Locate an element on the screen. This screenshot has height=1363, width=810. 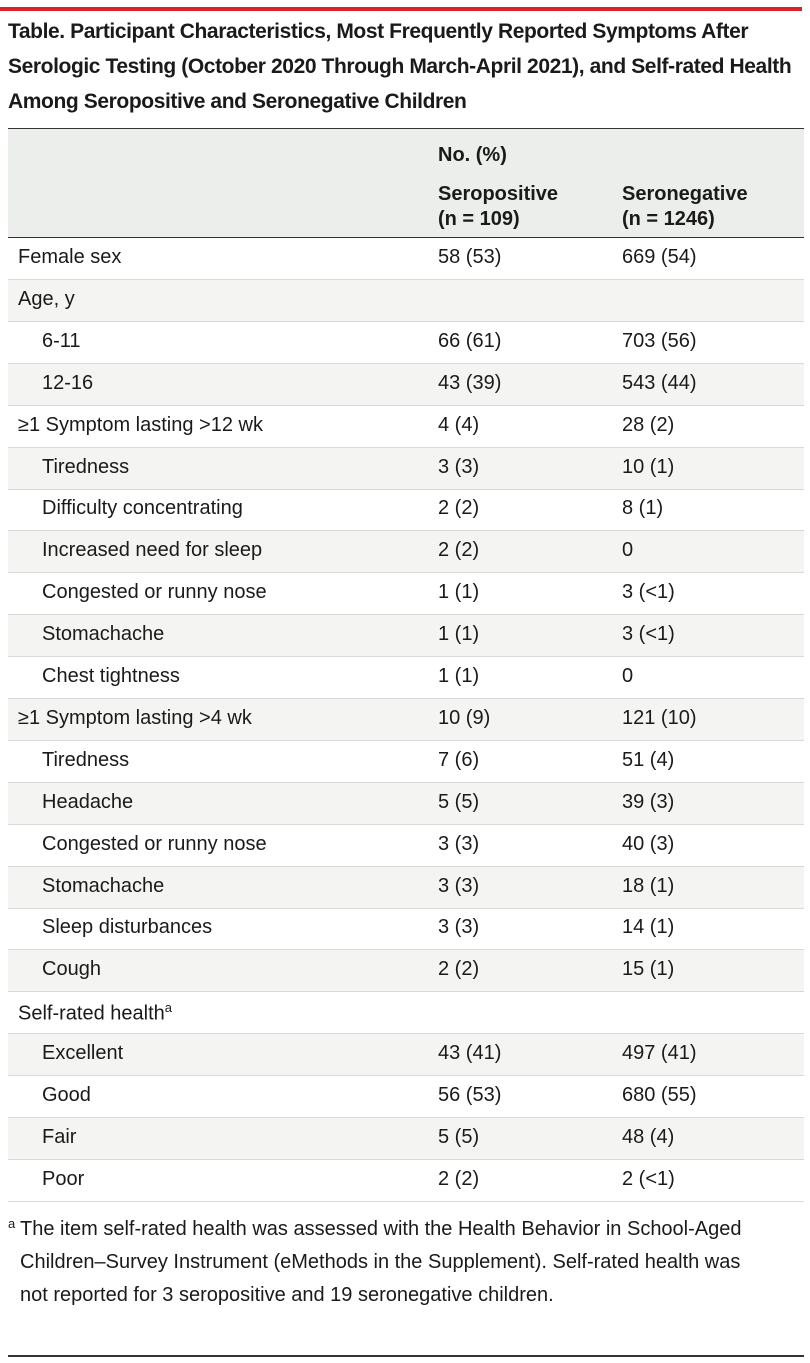
table-row: Poor 2 (2) 2 (<1) is located at coordinates (406, 1181).